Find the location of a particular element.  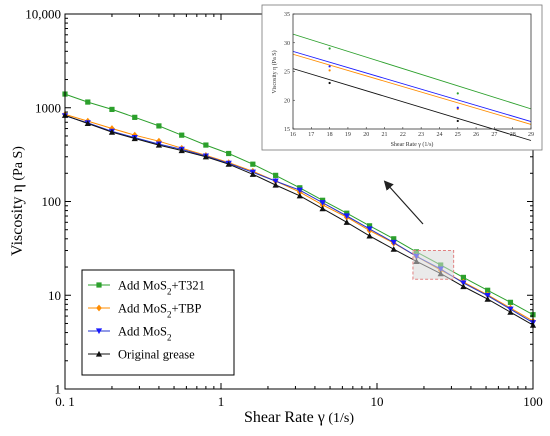

y-tick-label: 100 is located at coordinates (52, 201).